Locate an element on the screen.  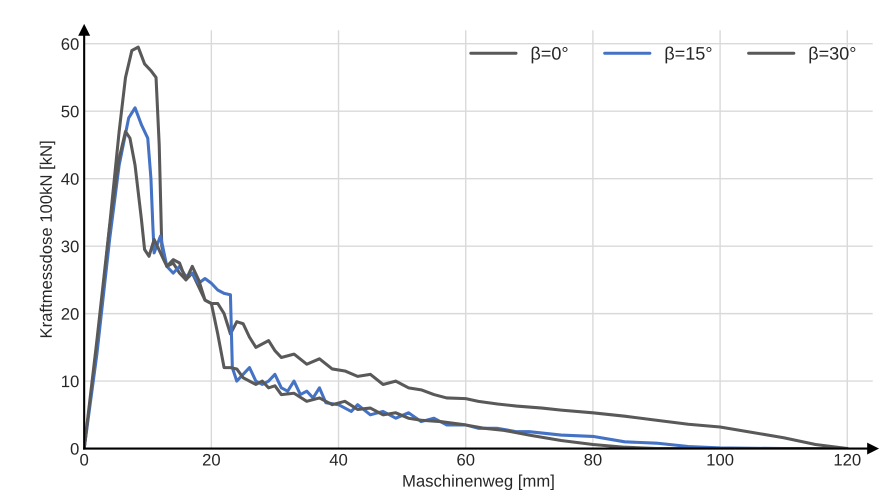
x-tick-label: 80 is located at coordinates (593, 460).